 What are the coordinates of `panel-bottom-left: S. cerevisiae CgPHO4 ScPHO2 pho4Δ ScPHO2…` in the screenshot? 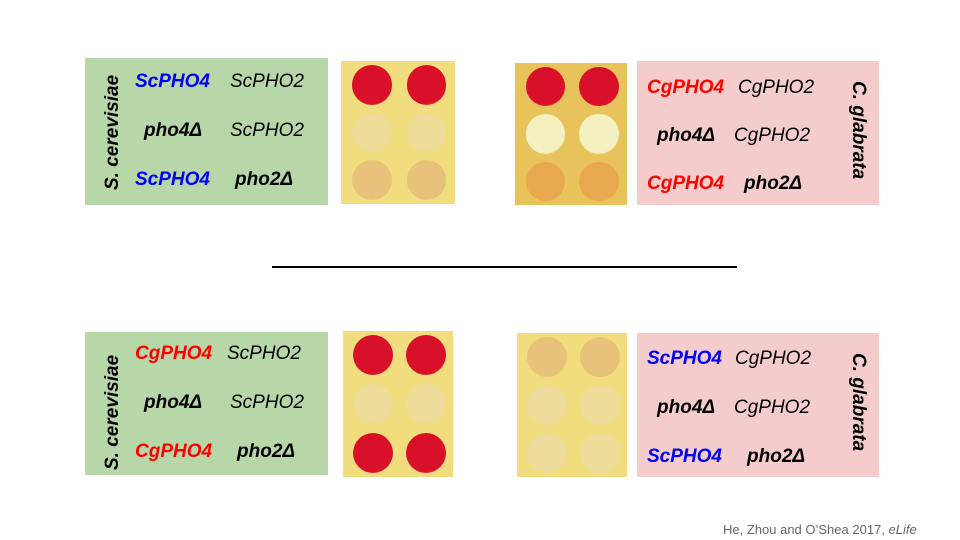 It's located at (206, 403).